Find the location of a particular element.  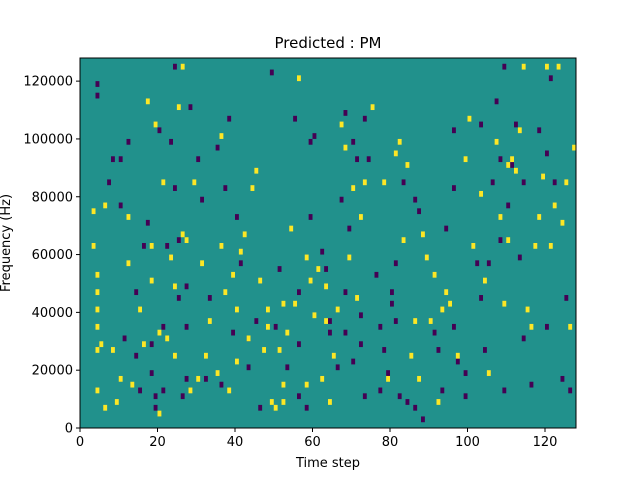

y-tick-label: 60000 is located at coordinates (52, 255).